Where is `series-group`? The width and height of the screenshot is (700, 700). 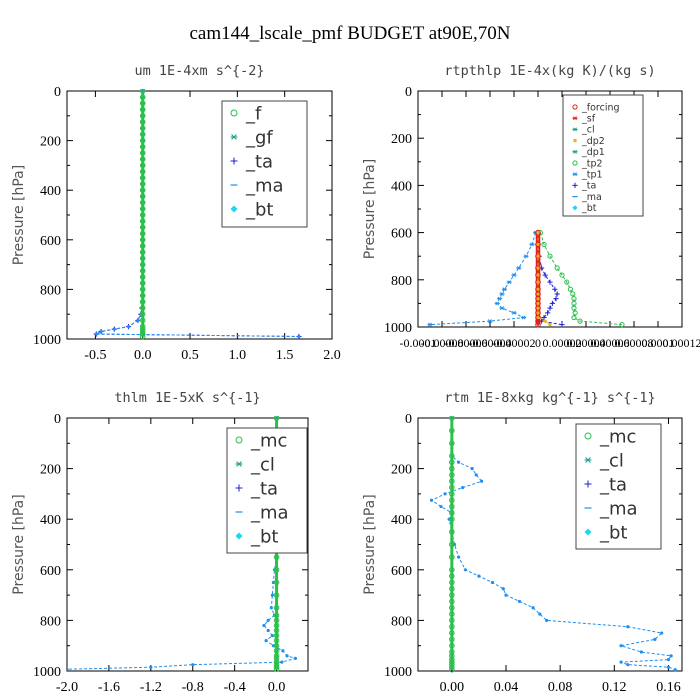
series-group is located at coordinates (526, 278).